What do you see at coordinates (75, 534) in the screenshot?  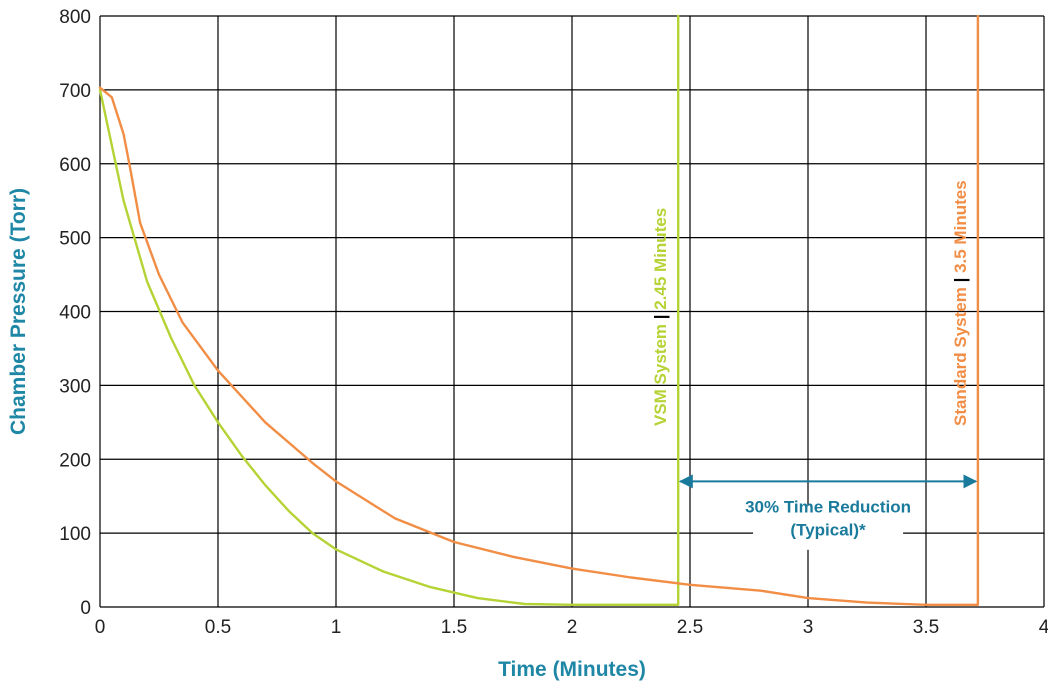 I see `y-tick-label-1: 100` at bounding box center [75, 534].